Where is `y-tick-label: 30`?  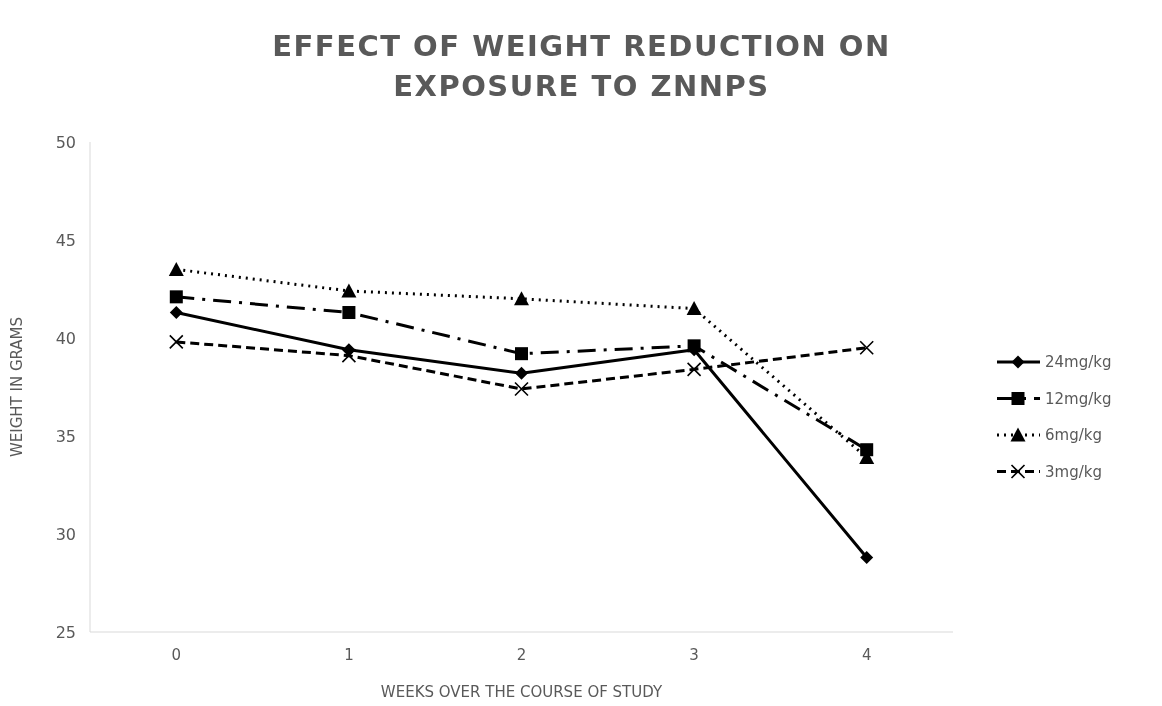
y-tick-label: 30 is located at coordinates (65, 534).